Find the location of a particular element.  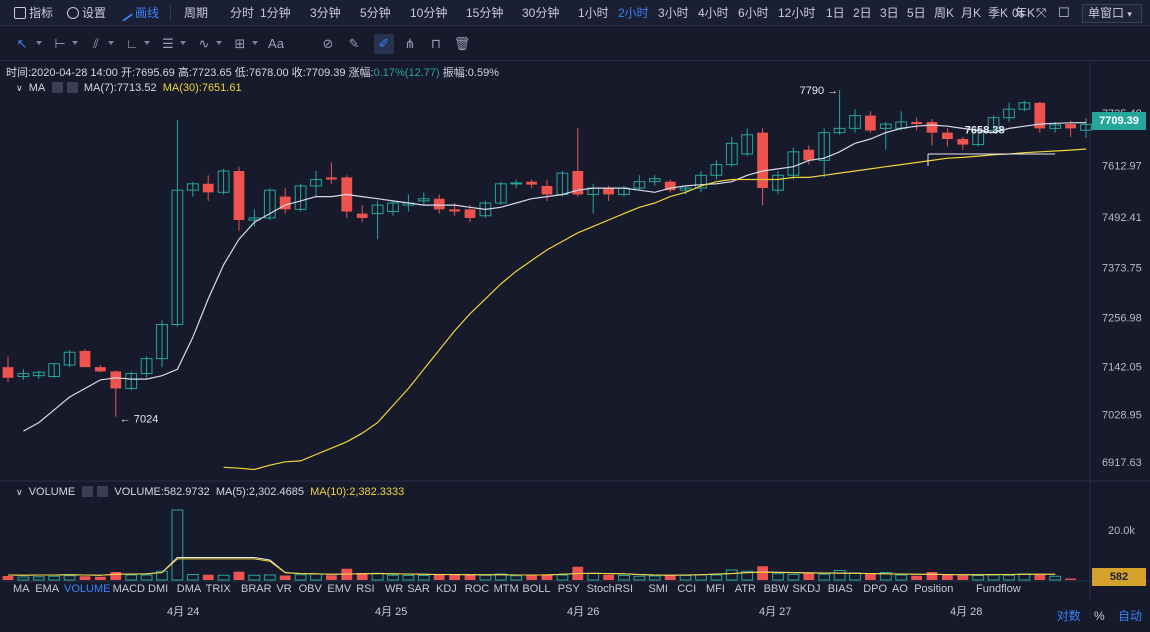

interval-18: 月K is located at coordinates (971, 13).